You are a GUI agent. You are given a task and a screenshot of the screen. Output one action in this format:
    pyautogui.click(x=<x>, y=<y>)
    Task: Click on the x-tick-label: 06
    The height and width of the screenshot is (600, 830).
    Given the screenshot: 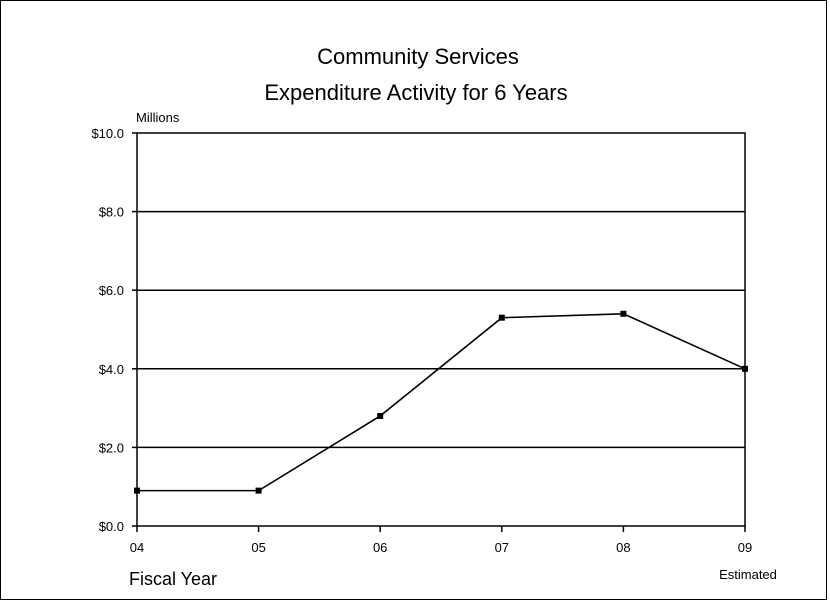 What is the action you would take?
    pyautogui.click(x=380, y=547)
    